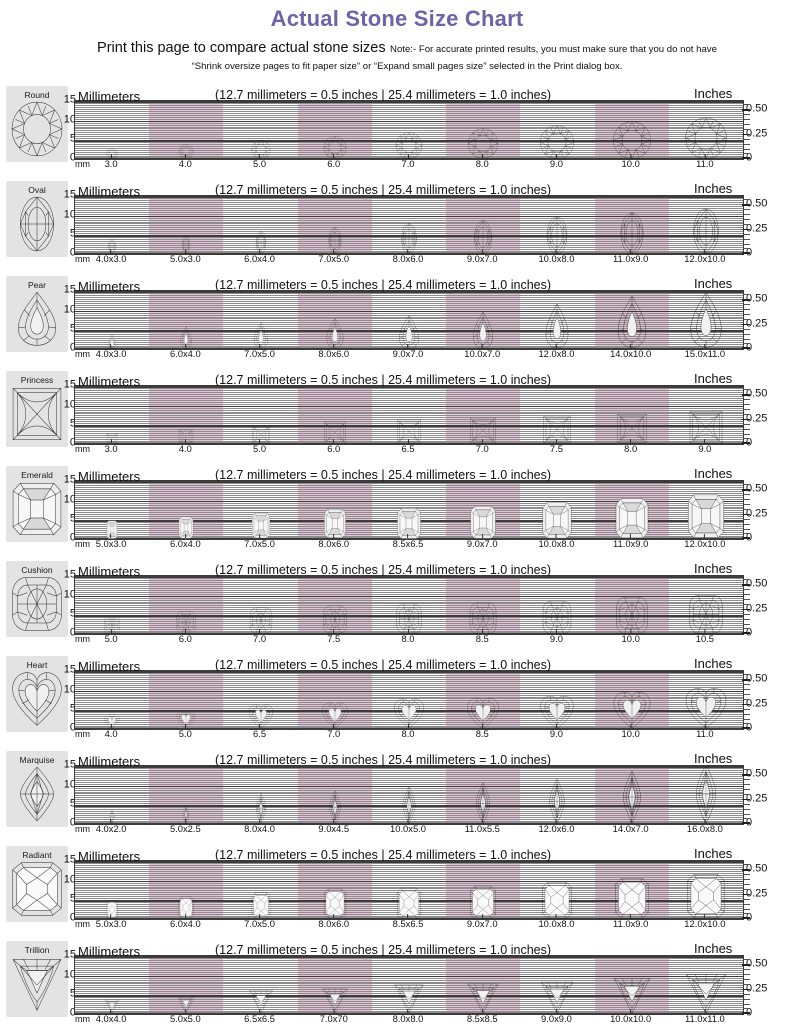  I want to click on stone-marquise-12.0x6.0, so click(557, 801).